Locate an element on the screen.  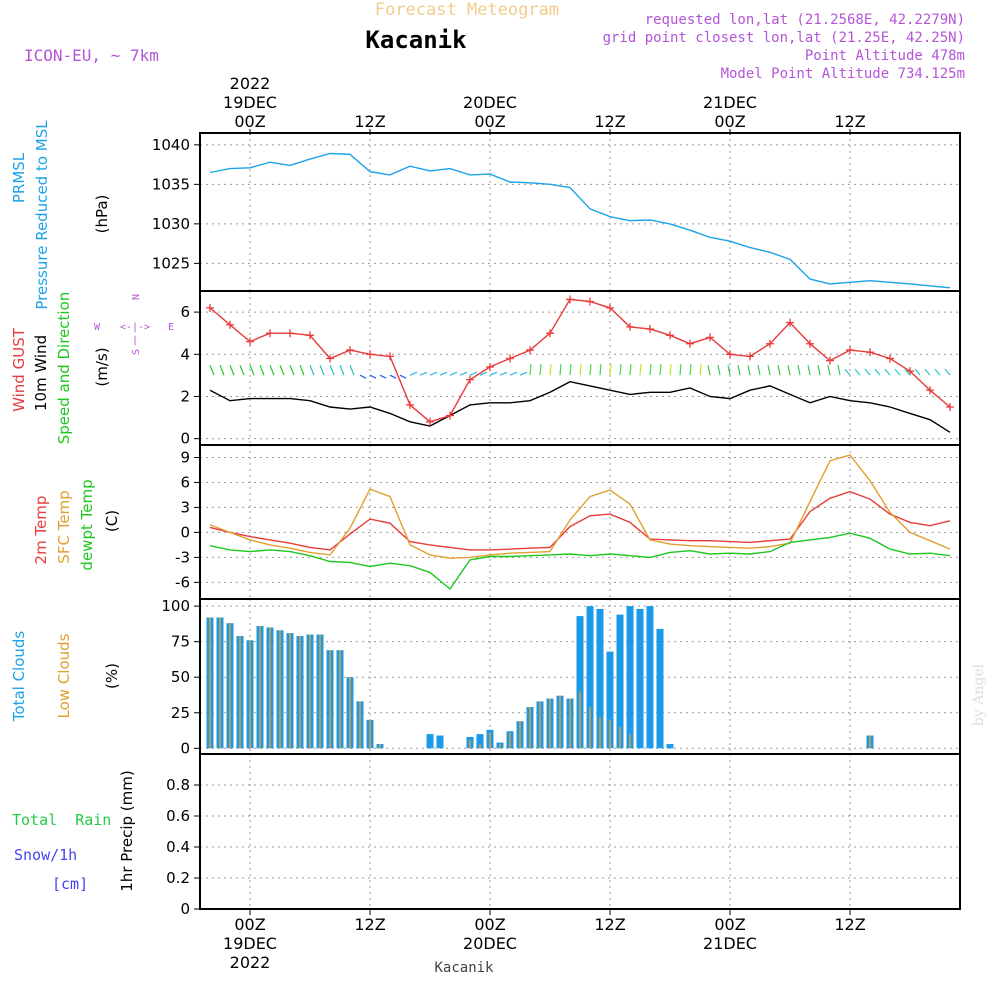
super-title: Forecast Meteogram is located at coordinates (467, 10).